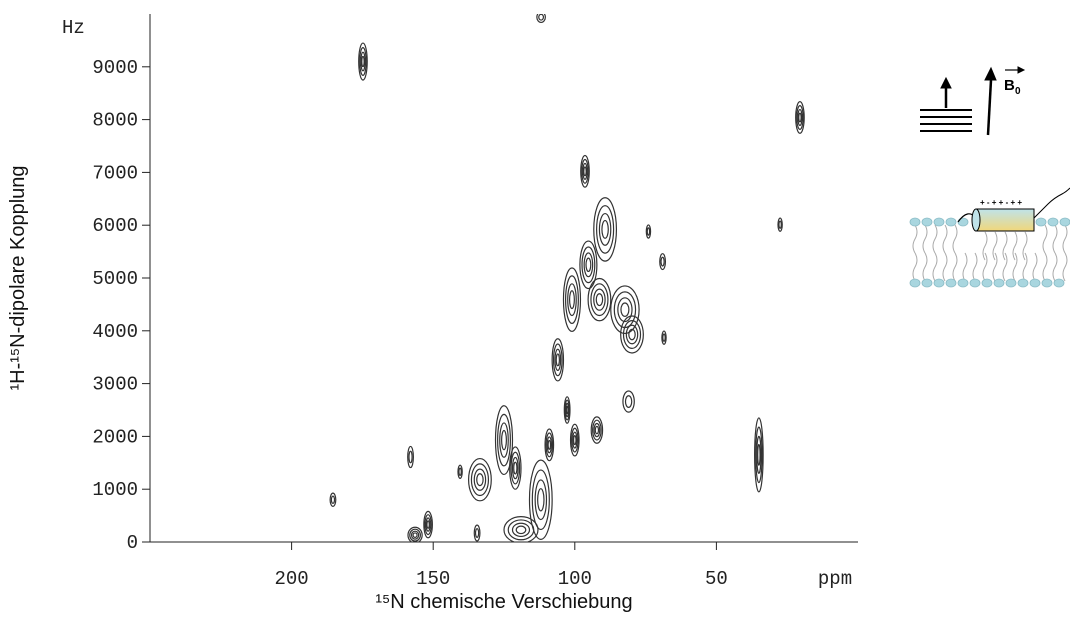 The image size is (1070, 617). What do you see at coordinates (989, 177) in the screenshot?
I see `schematic` at bounding box center [989, 177].